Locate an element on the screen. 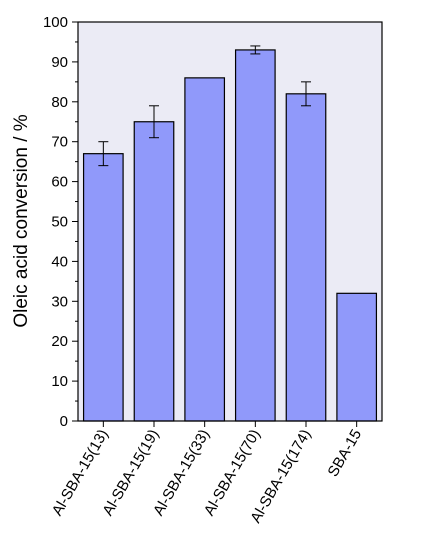 This screenshot has height=550, width=423. y-tick-label: 50 is located at coordinates (59, 222).